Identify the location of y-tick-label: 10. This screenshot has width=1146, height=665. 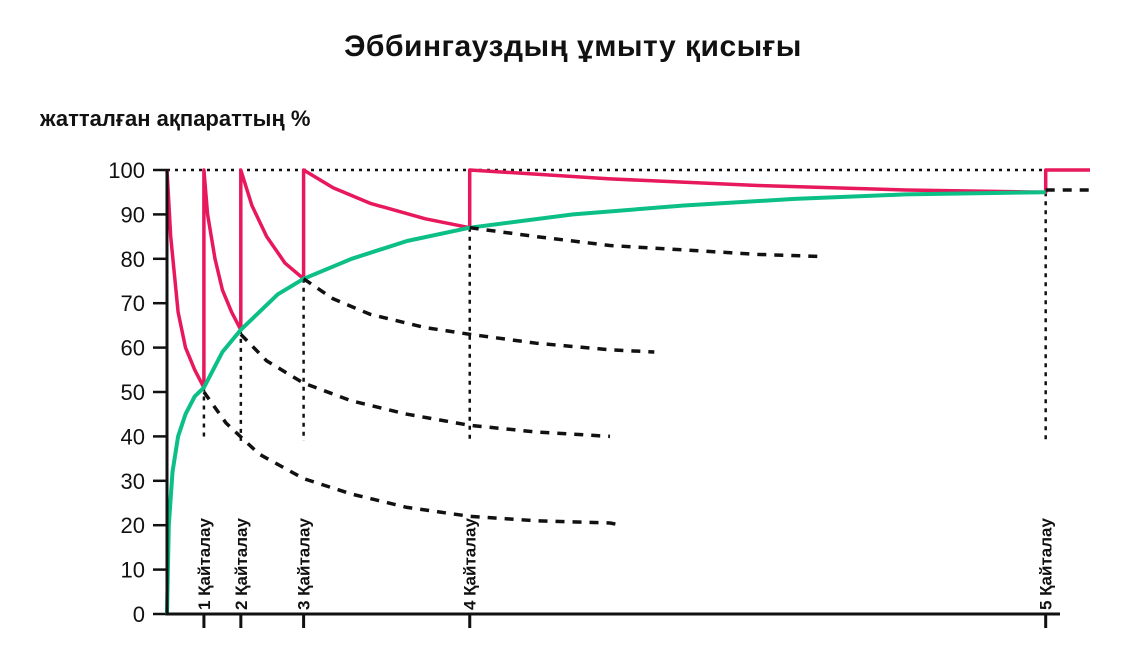
(133, 570).